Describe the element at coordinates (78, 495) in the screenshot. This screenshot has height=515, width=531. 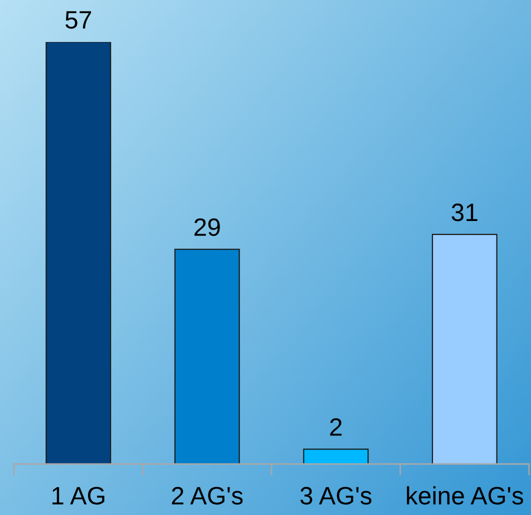
I see `x-tick-label: 1 AG` at that location.